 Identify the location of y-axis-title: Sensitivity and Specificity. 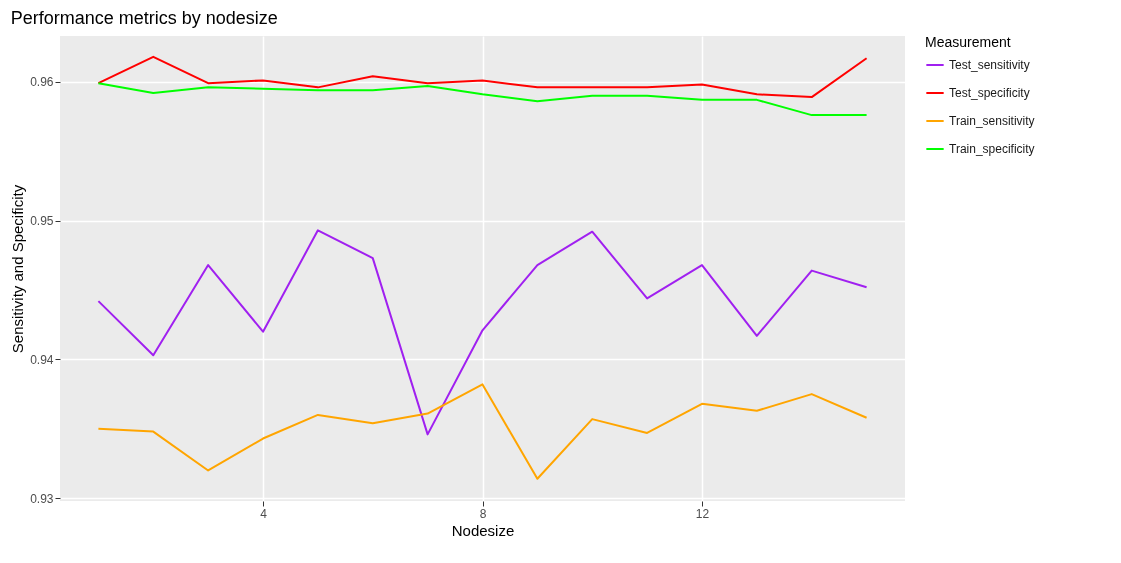
(18, 269).